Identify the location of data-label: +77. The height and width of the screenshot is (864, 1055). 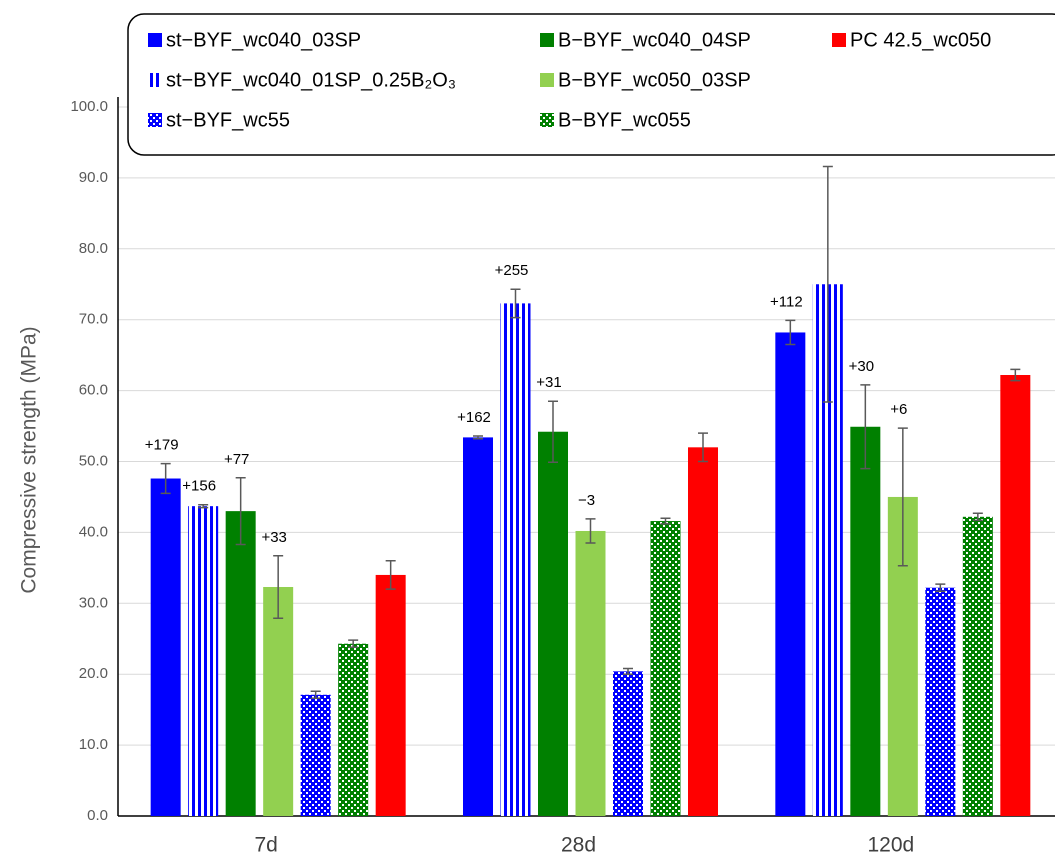
(236, 459).